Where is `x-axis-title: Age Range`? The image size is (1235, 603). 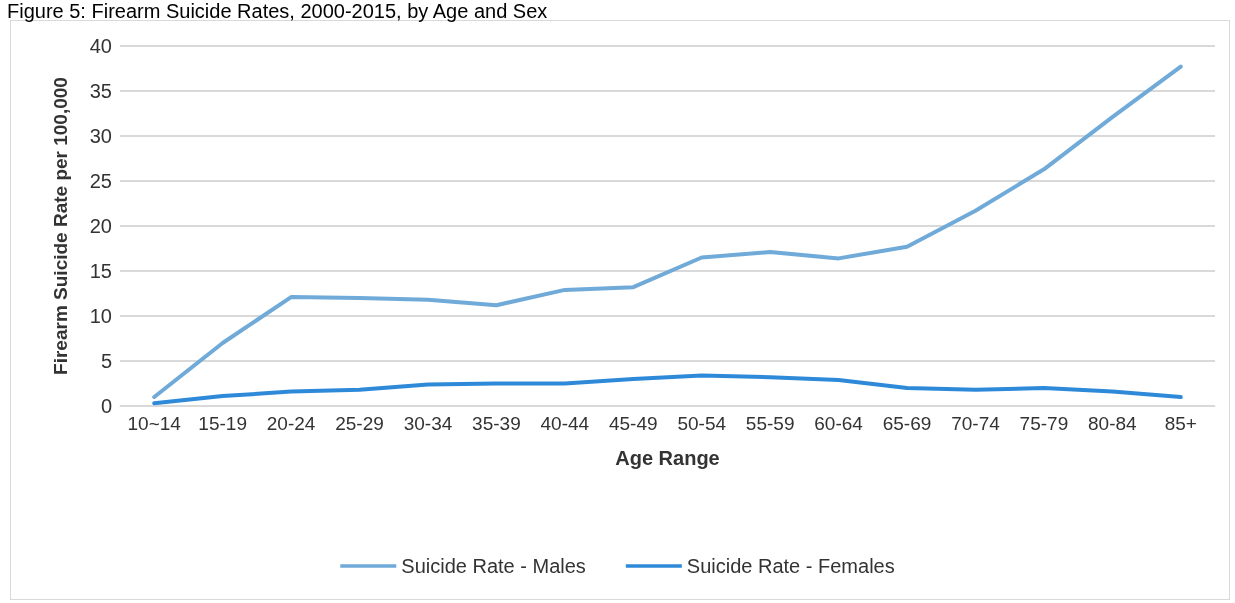 x-axis-title: Age Range is located at coordinates (667, 458).